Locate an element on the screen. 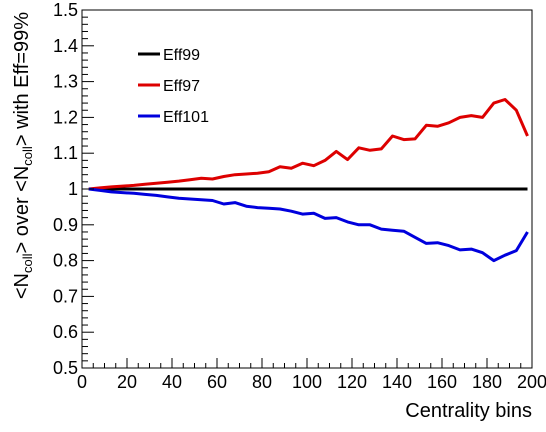 The height and width of the screenshot is (432, 546). y-axis-title-part: > with Eff=99% is located at coordinates (22, 79).